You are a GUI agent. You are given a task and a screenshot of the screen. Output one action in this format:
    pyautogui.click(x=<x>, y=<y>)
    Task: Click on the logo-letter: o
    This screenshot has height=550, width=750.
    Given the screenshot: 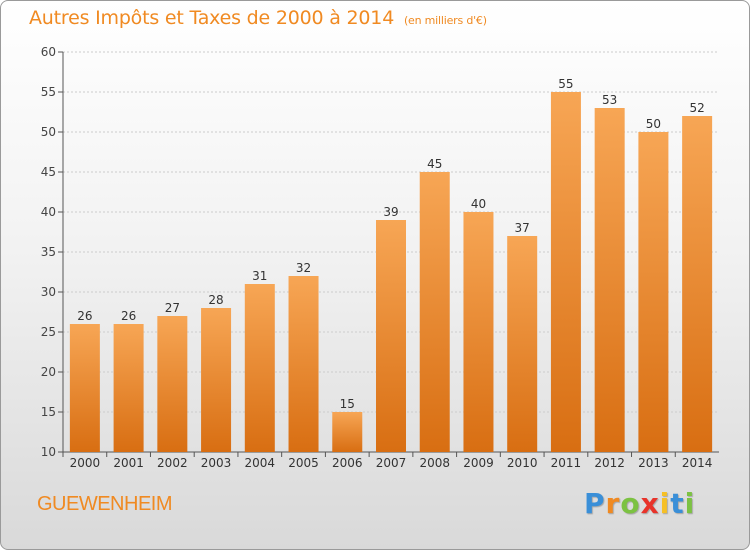 What is the action you would take?
    pyautogui.click(x=630, y=503)
    